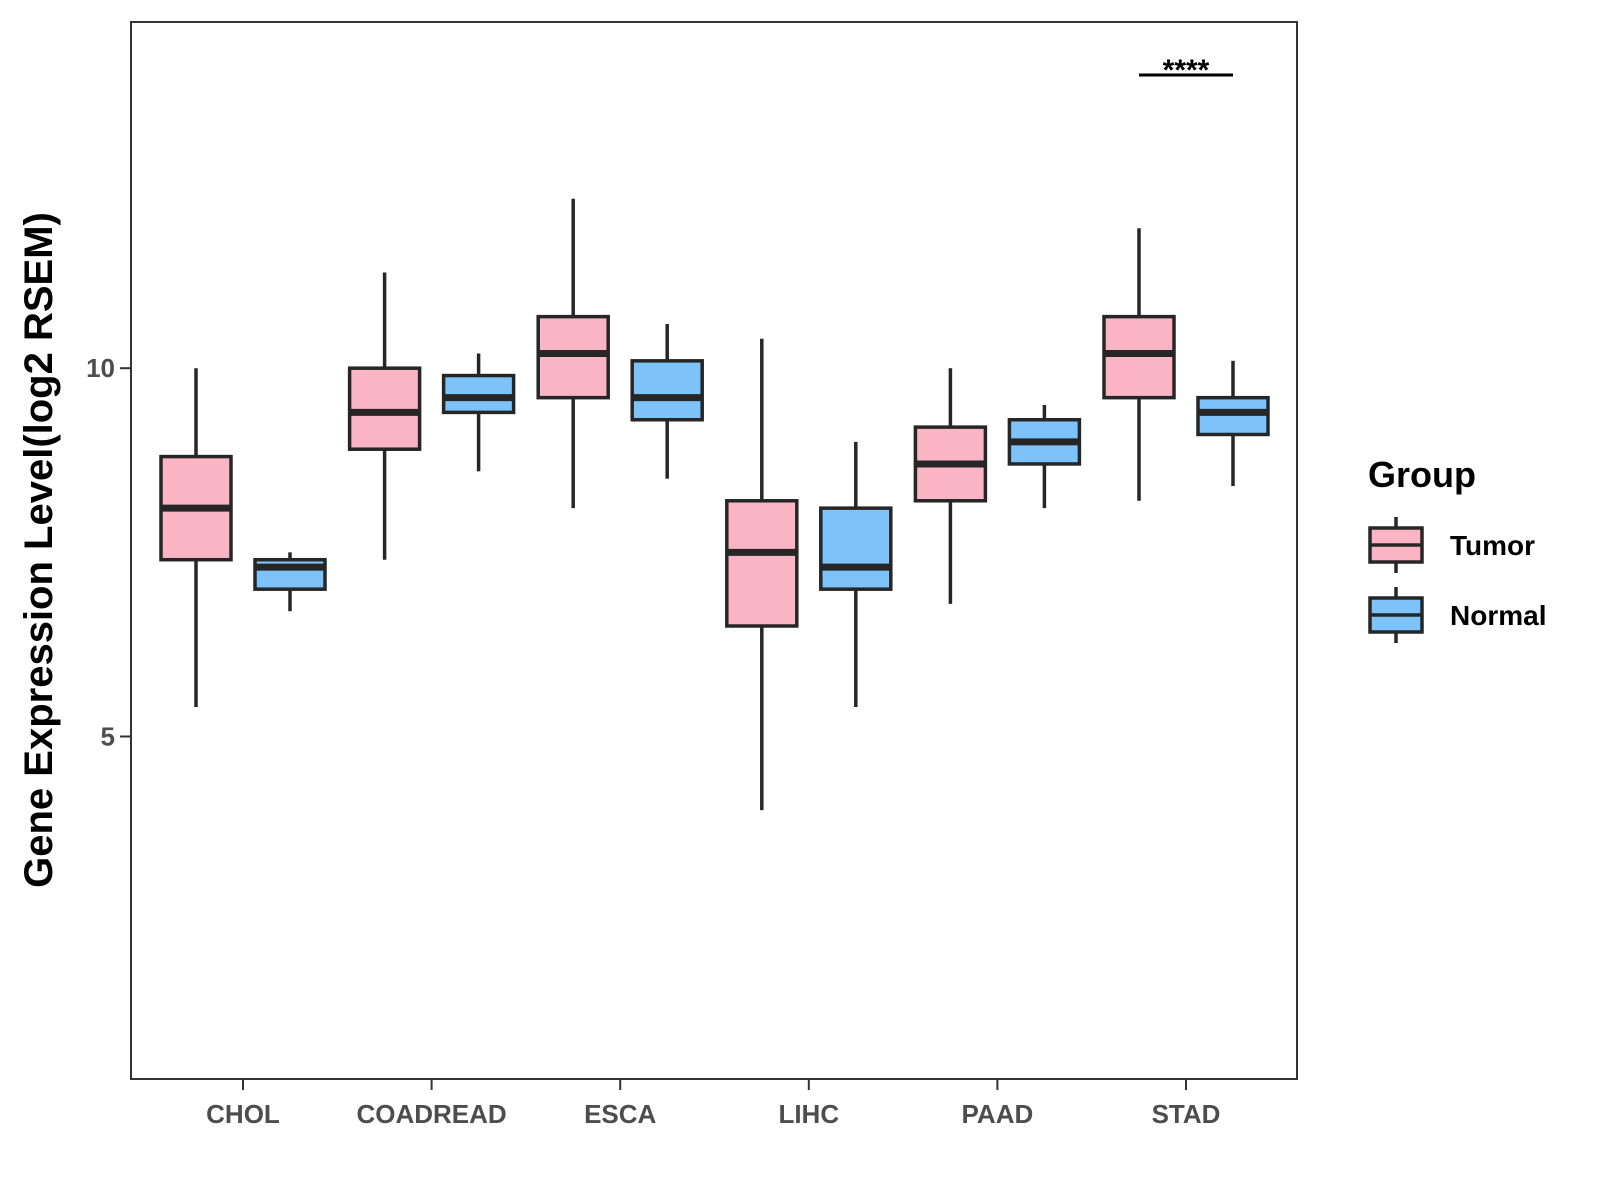 The height and width of the screenshot is (1200, 1600). What do you see at coordinates (1422, 474) in the screenshot?
I see `legend-title: Group` at bounding box center [1422, 474].